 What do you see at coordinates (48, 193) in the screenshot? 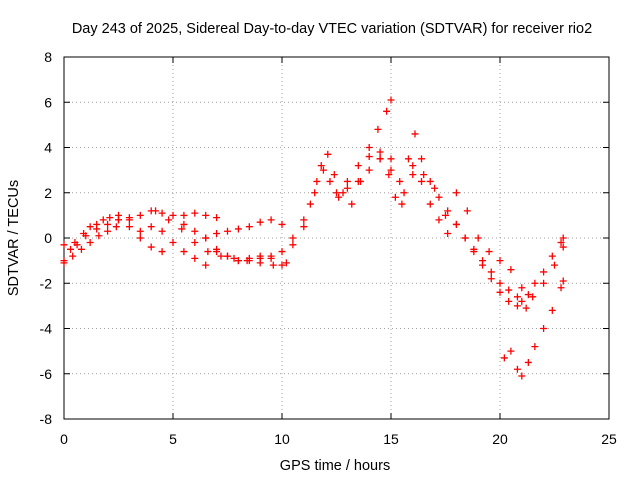
I see `y-tick-label: 2` at bounding box center [48, 193].